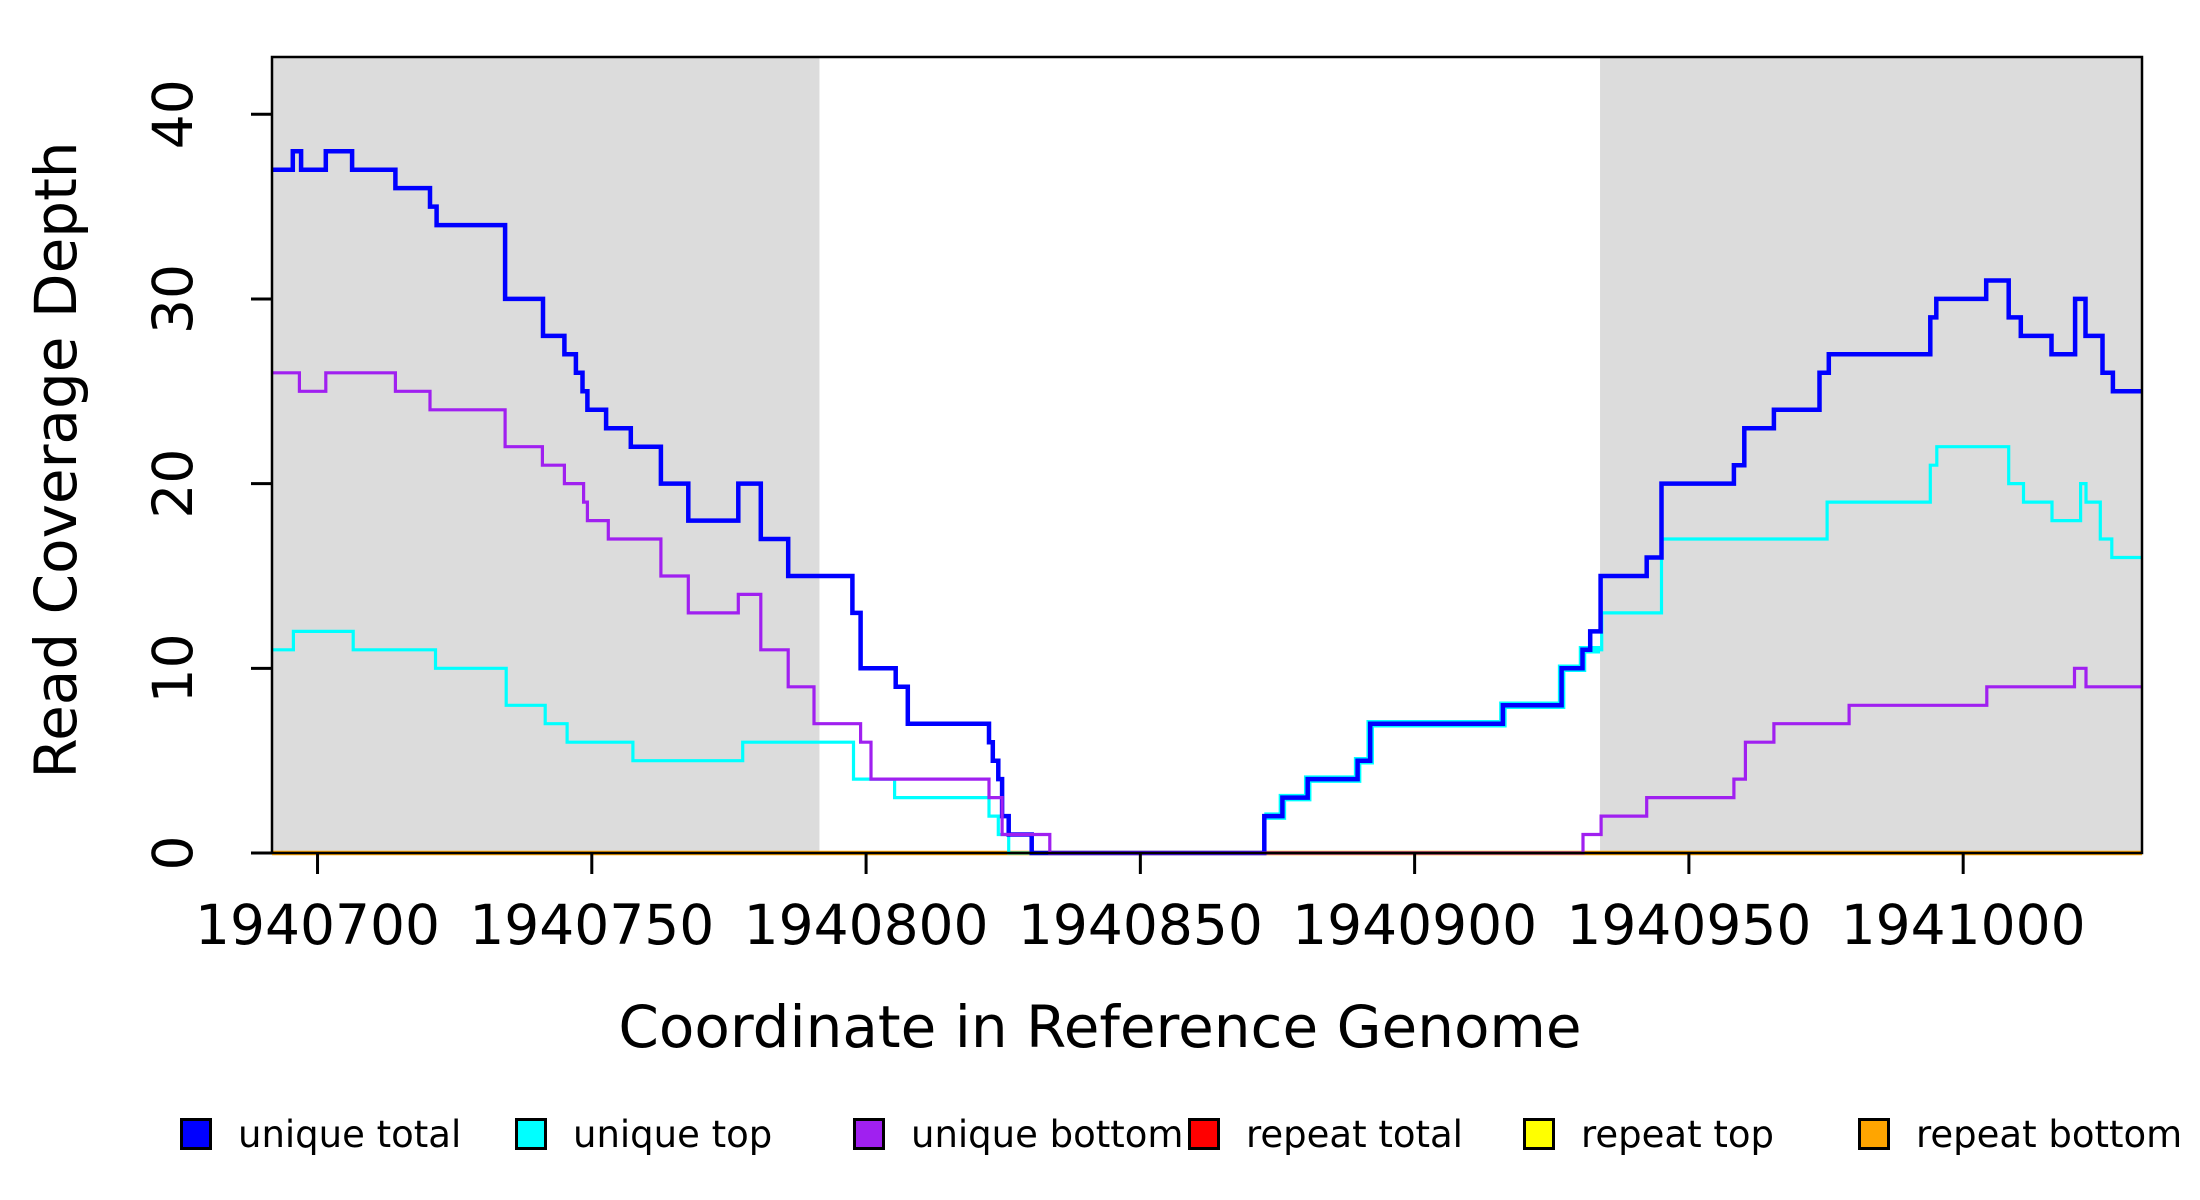 This screenshot has height=1200, width=2200. I want to click on x-tick-label: 1940850, so click(1140, 925).